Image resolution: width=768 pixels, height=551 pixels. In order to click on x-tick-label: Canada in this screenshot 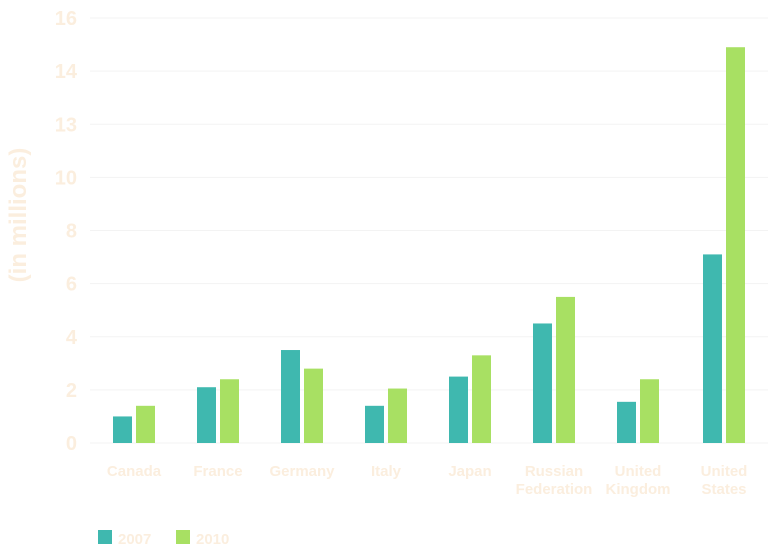, I will do `click(134, 471)`.